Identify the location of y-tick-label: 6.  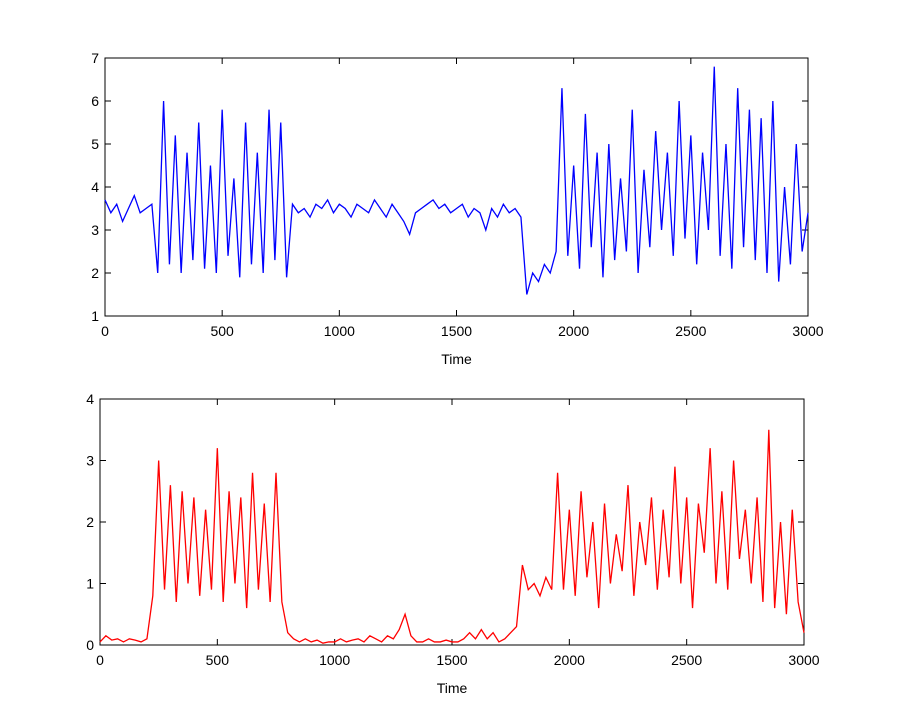
(95, 101).